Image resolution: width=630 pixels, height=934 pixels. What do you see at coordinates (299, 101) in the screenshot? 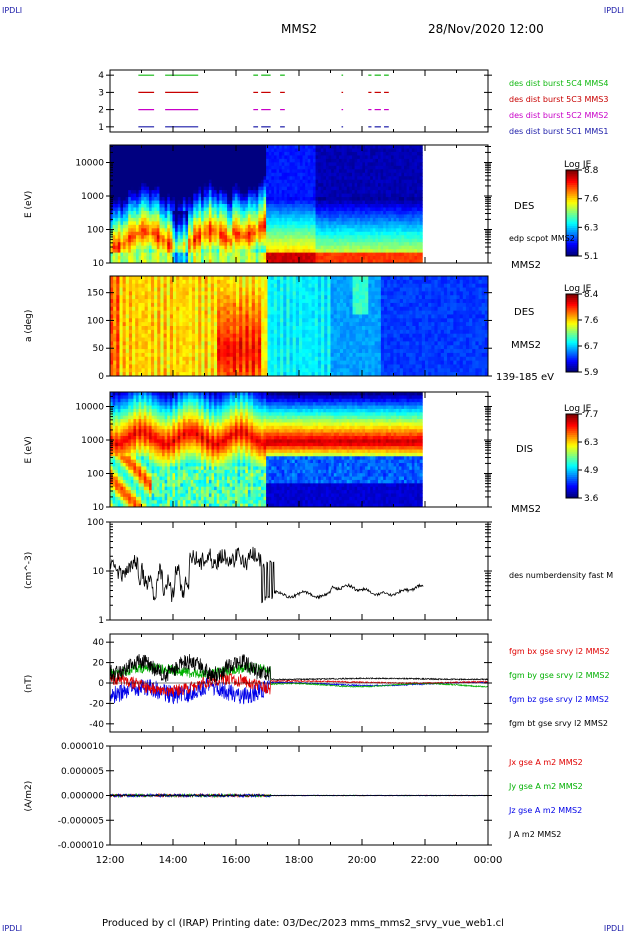
I see `burst-panel-frame` at bounding box center [299, 101].